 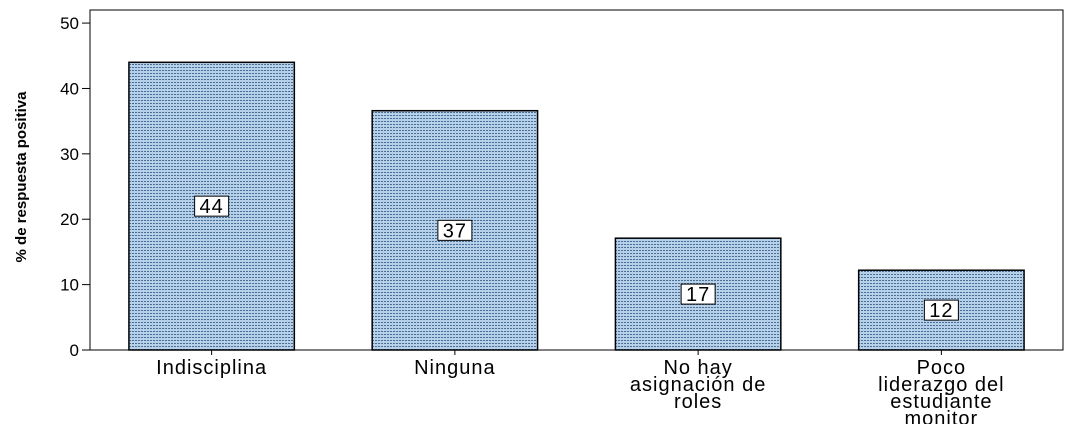 I want to click on data-label: 37, so click(x=455, y=231).